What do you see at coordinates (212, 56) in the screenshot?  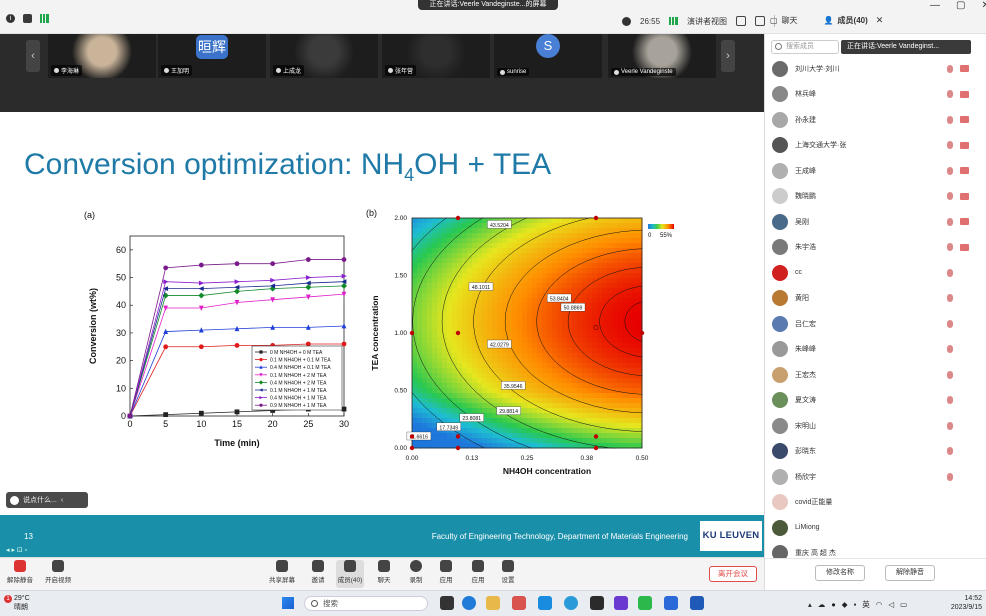 I see `video-tile: 晅辉 王加明` at bounding box center [212, 56].